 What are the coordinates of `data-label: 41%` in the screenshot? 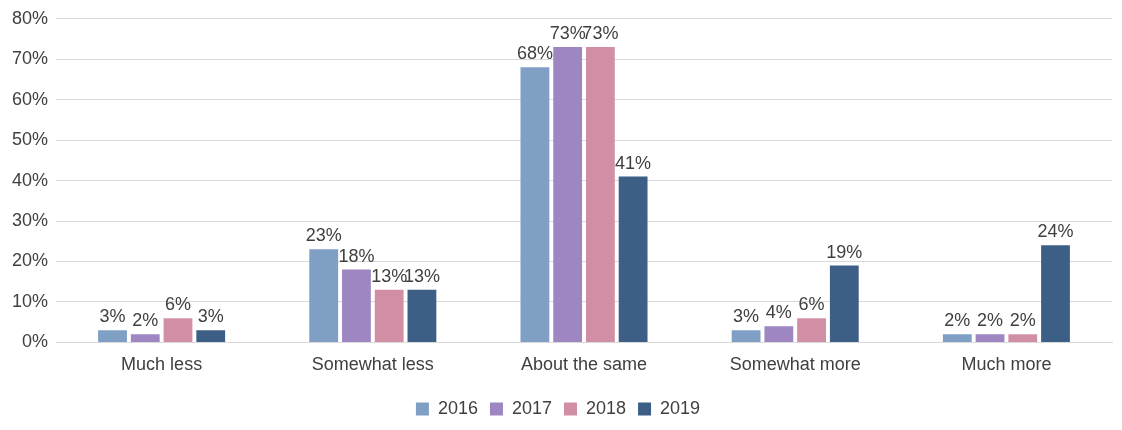 It's located at (633, 162).